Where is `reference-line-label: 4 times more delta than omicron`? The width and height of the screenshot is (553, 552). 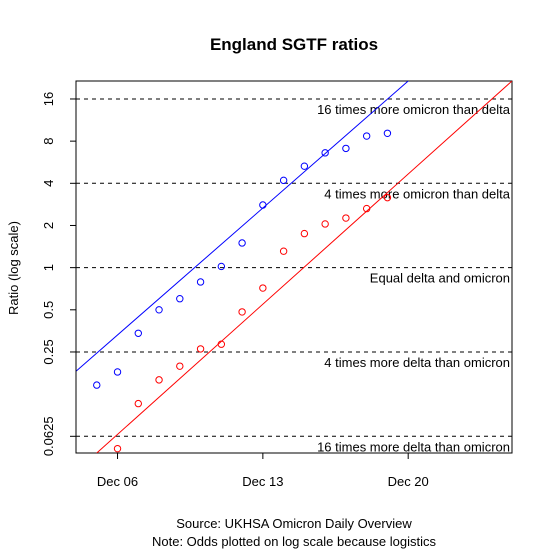 reference-line-label: 4 times more delta than omicron is located at coordinates (417, 362).